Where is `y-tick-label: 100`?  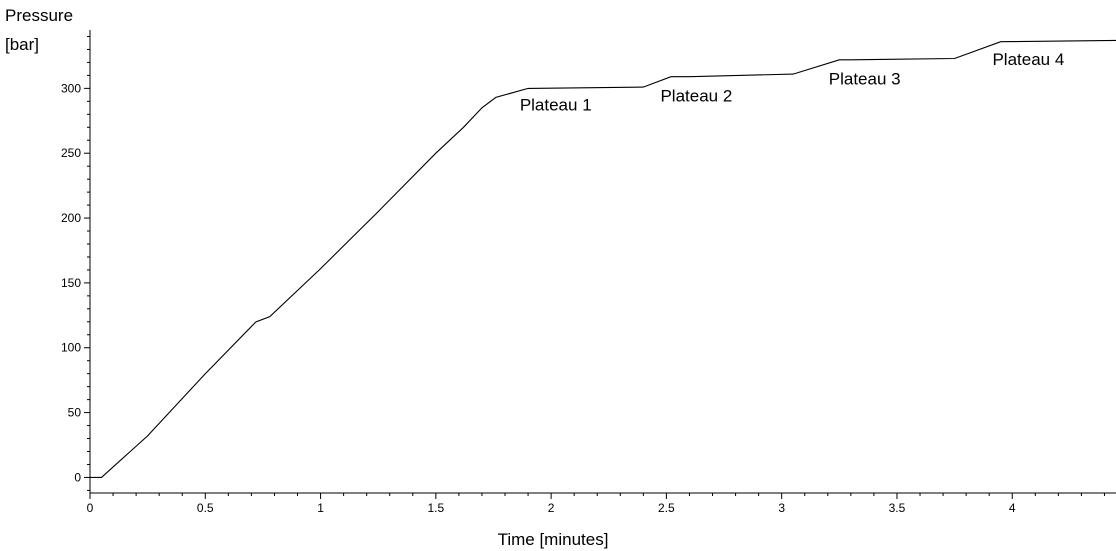 y-tick-label: 100 is located at coordinates (71, 348).